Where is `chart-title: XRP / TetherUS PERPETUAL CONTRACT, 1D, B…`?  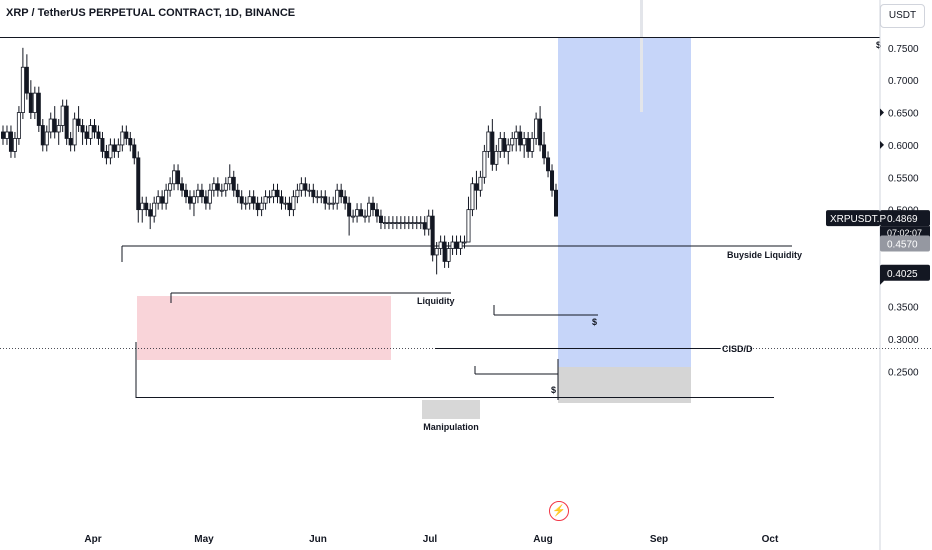 chart-title: XRP / TetherUS PERPETUAL CONTRACT, 1D, B… is located at coordinates (151, 13).